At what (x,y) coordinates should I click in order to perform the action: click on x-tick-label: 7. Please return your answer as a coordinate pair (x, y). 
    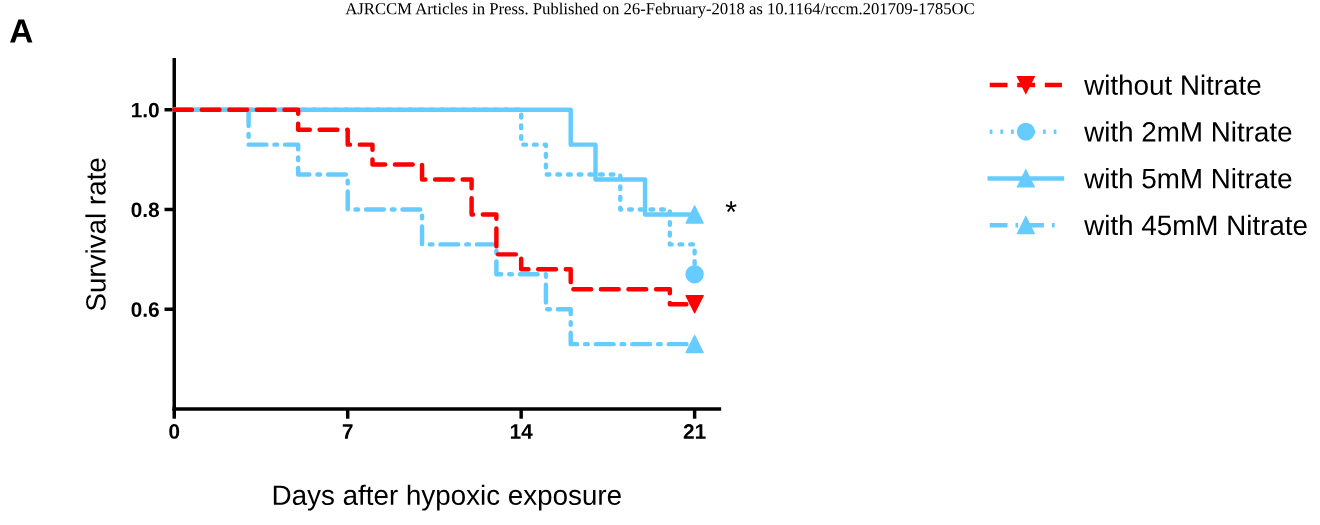
    Looking at the image, I should click on (347, 431).